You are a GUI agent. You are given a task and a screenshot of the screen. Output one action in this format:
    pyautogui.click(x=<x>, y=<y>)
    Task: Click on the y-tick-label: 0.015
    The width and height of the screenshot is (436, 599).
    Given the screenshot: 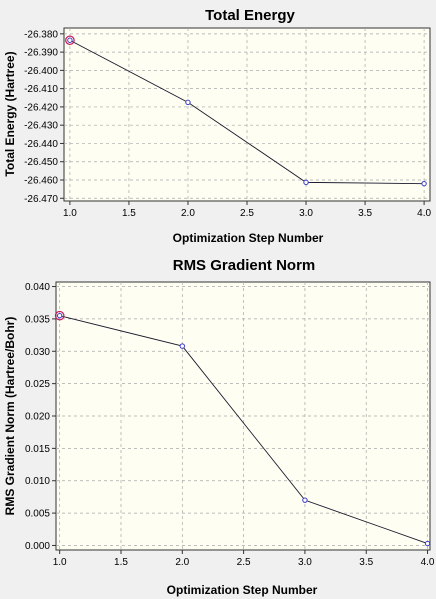 What is the action you would take?
    pyautogui.click(x=37, y=449)
    